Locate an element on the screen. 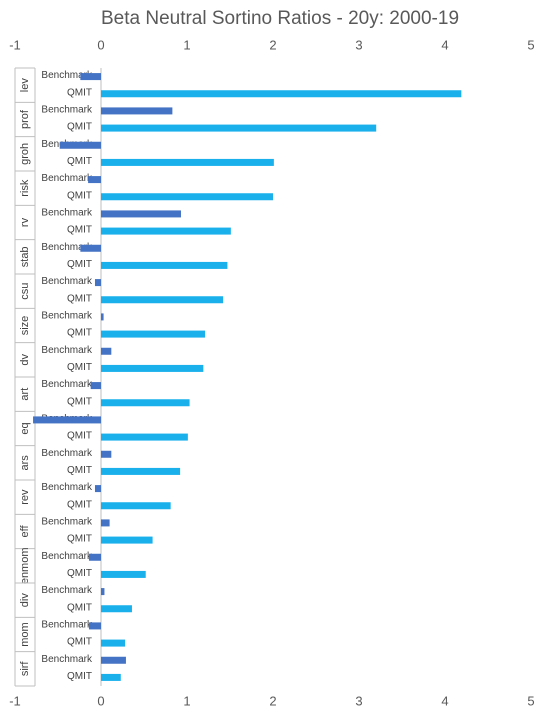 The image size is (548, 720). category-label: groh is located at coordinates (25, 154).